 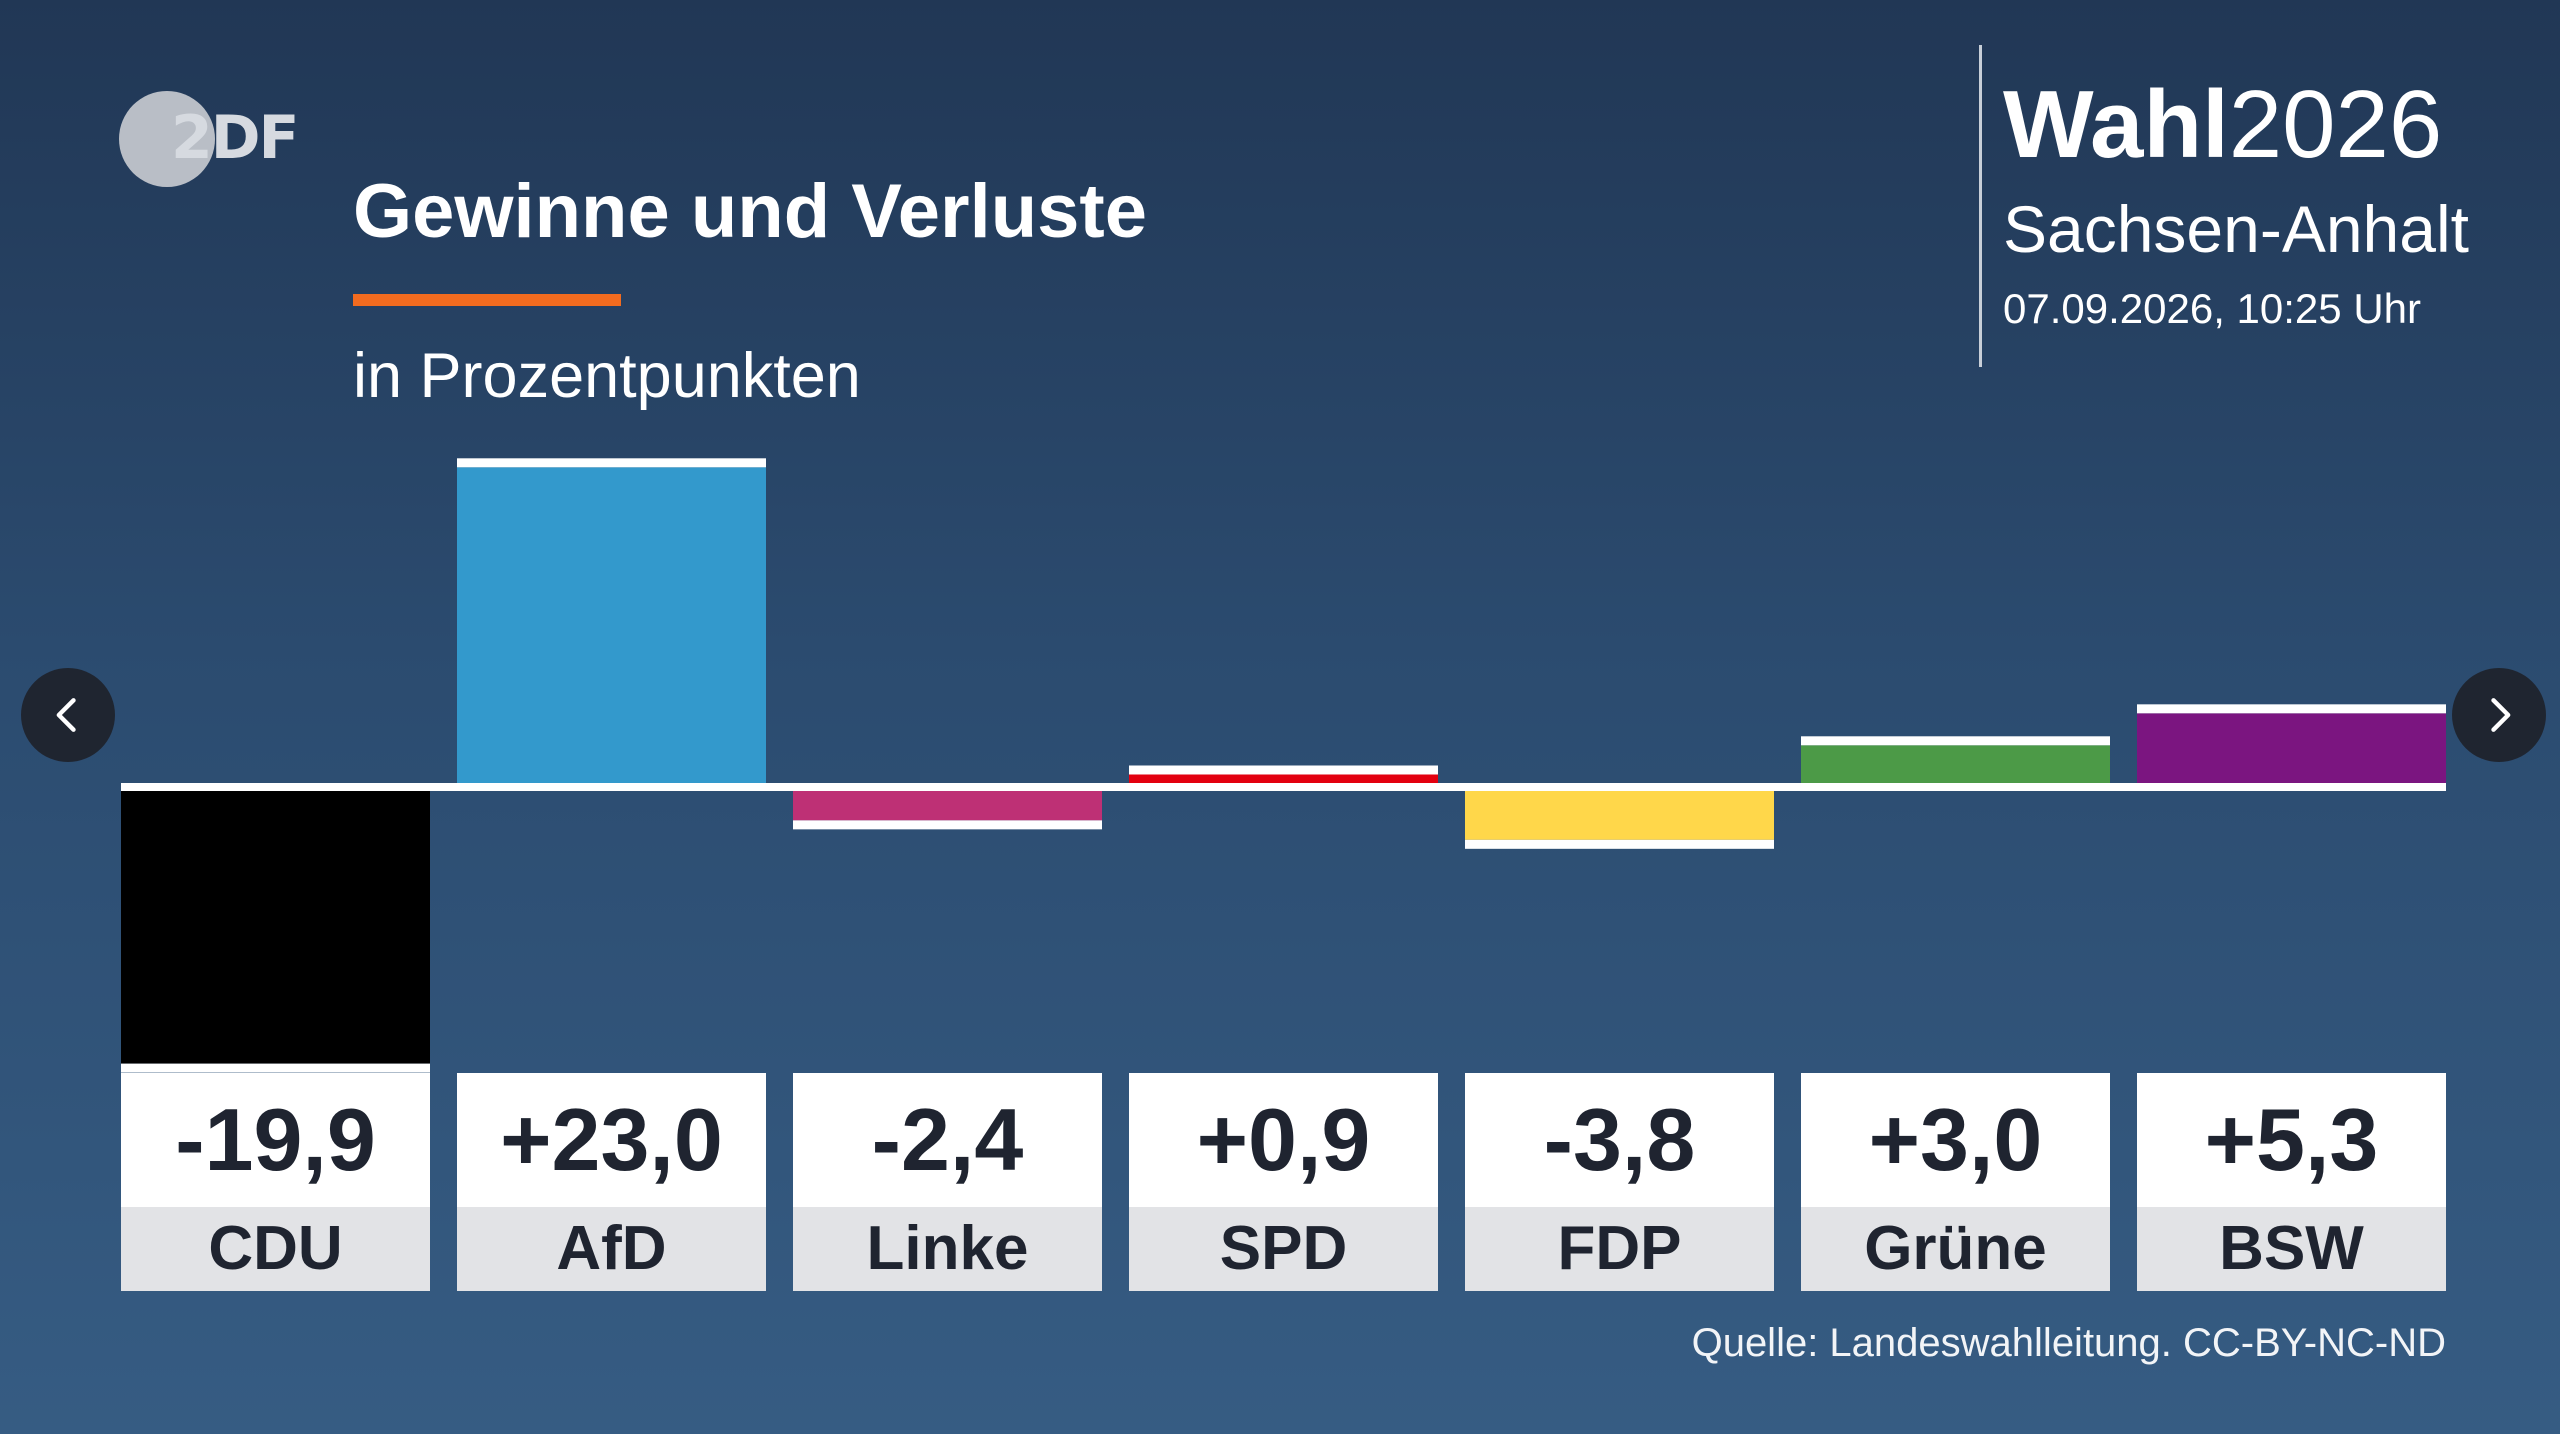 I want to click on header-divider, so click(x=1980, y=206).